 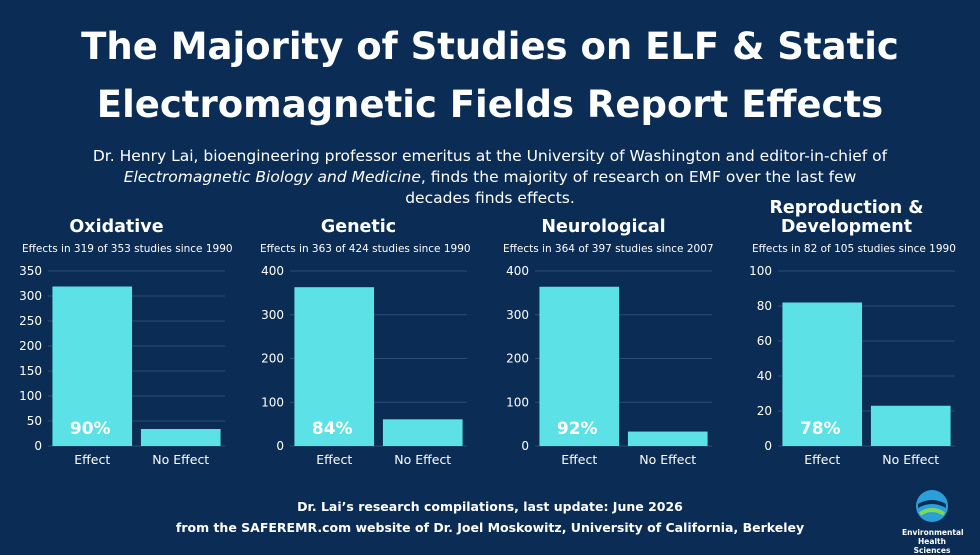 I want to click on y-tick-label: 40, so click(x=764, y=376).